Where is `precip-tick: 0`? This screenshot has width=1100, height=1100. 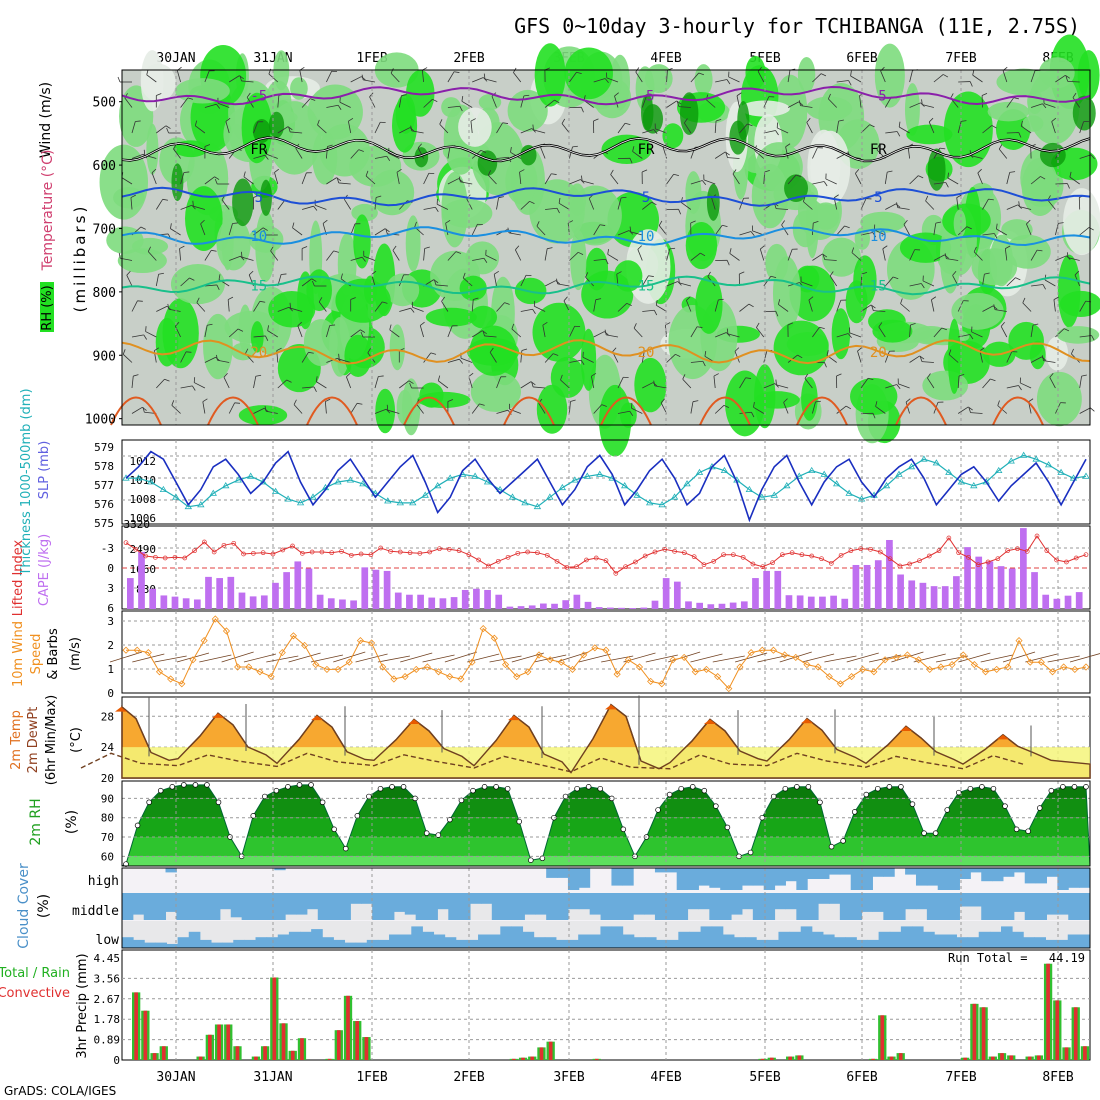 precip-tick: 0 is located at coordinates (116, 1060).